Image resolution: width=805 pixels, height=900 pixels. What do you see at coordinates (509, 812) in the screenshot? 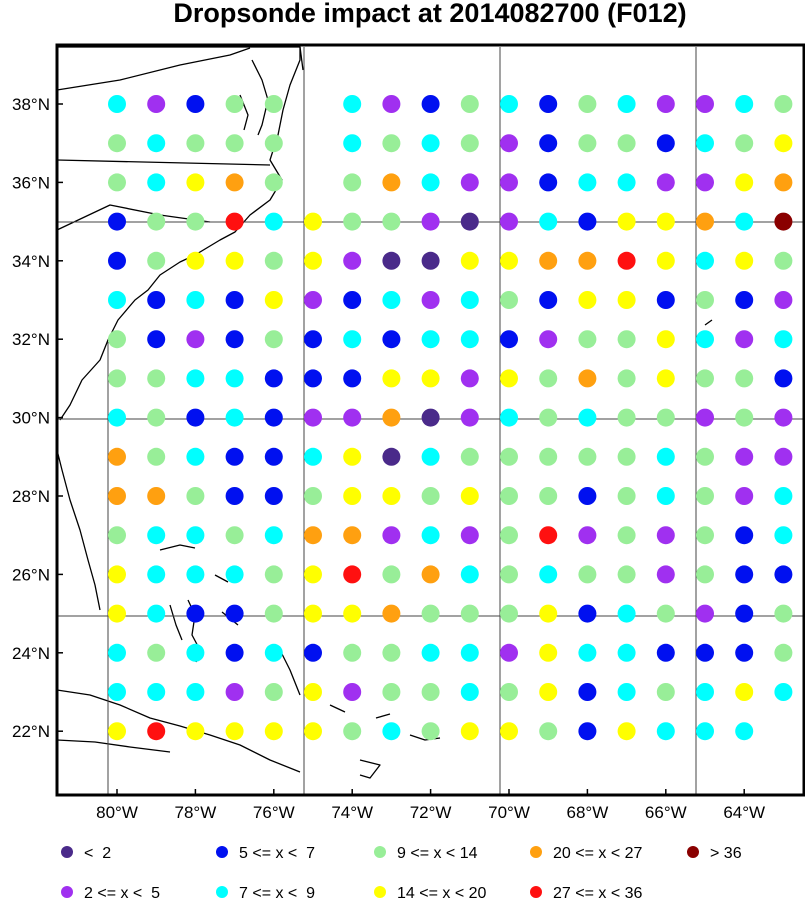
I see `lon-label: 70°W` at bounding box center [509, 812].